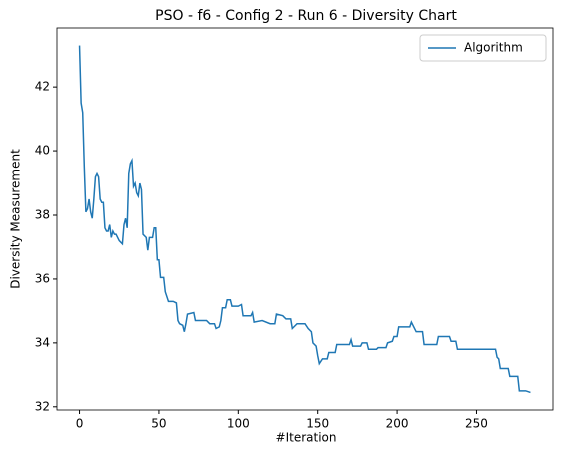 This screenshot has height=455, width=562. Describe the element at coordinates (42, 151) in the screenshot. I see `y-tick-label: 40` at that location.